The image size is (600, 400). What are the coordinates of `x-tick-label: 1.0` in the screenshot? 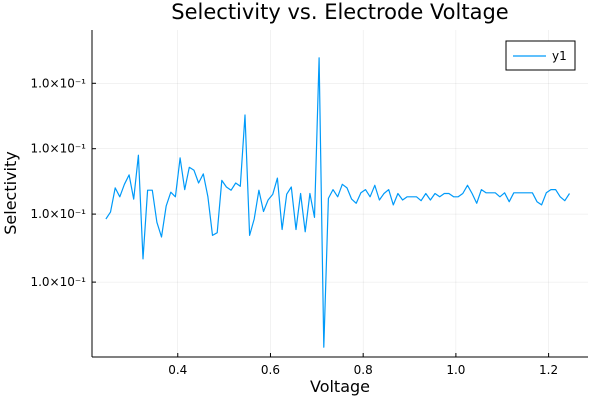 It's located at (455, 370).